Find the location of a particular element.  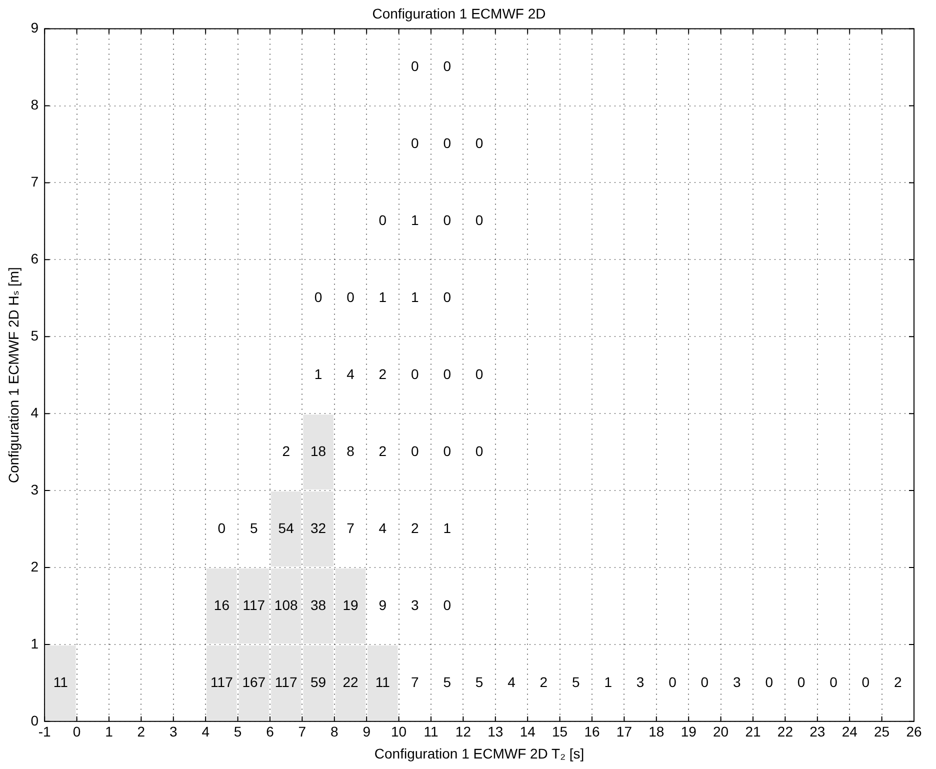

y-tick-label: 4 is located at coordinates (34, 412).